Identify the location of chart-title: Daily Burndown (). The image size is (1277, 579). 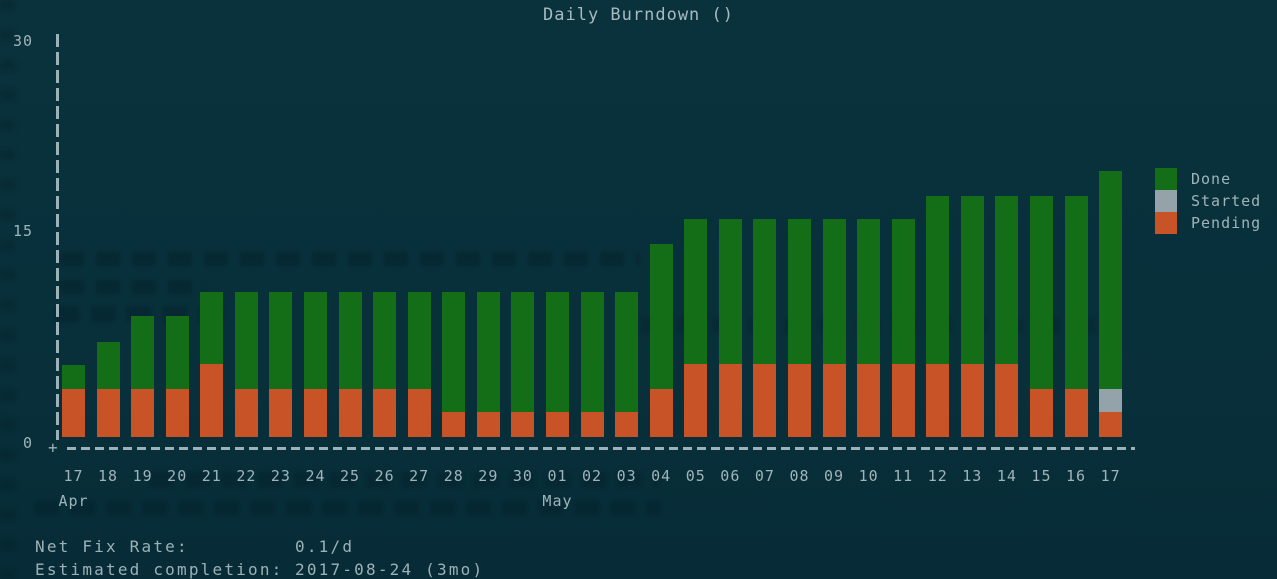
(638, 15).